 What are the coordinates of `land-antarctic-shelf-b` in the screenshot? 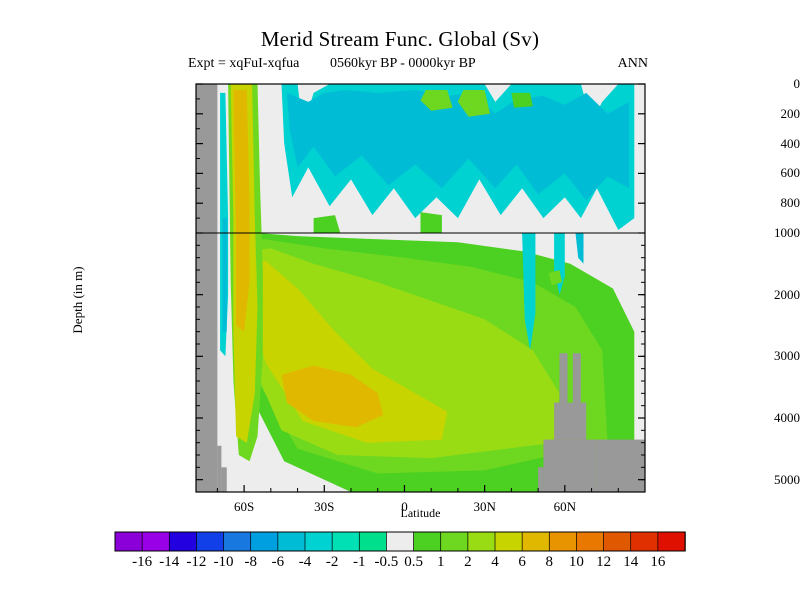 It's located at (224, 479).